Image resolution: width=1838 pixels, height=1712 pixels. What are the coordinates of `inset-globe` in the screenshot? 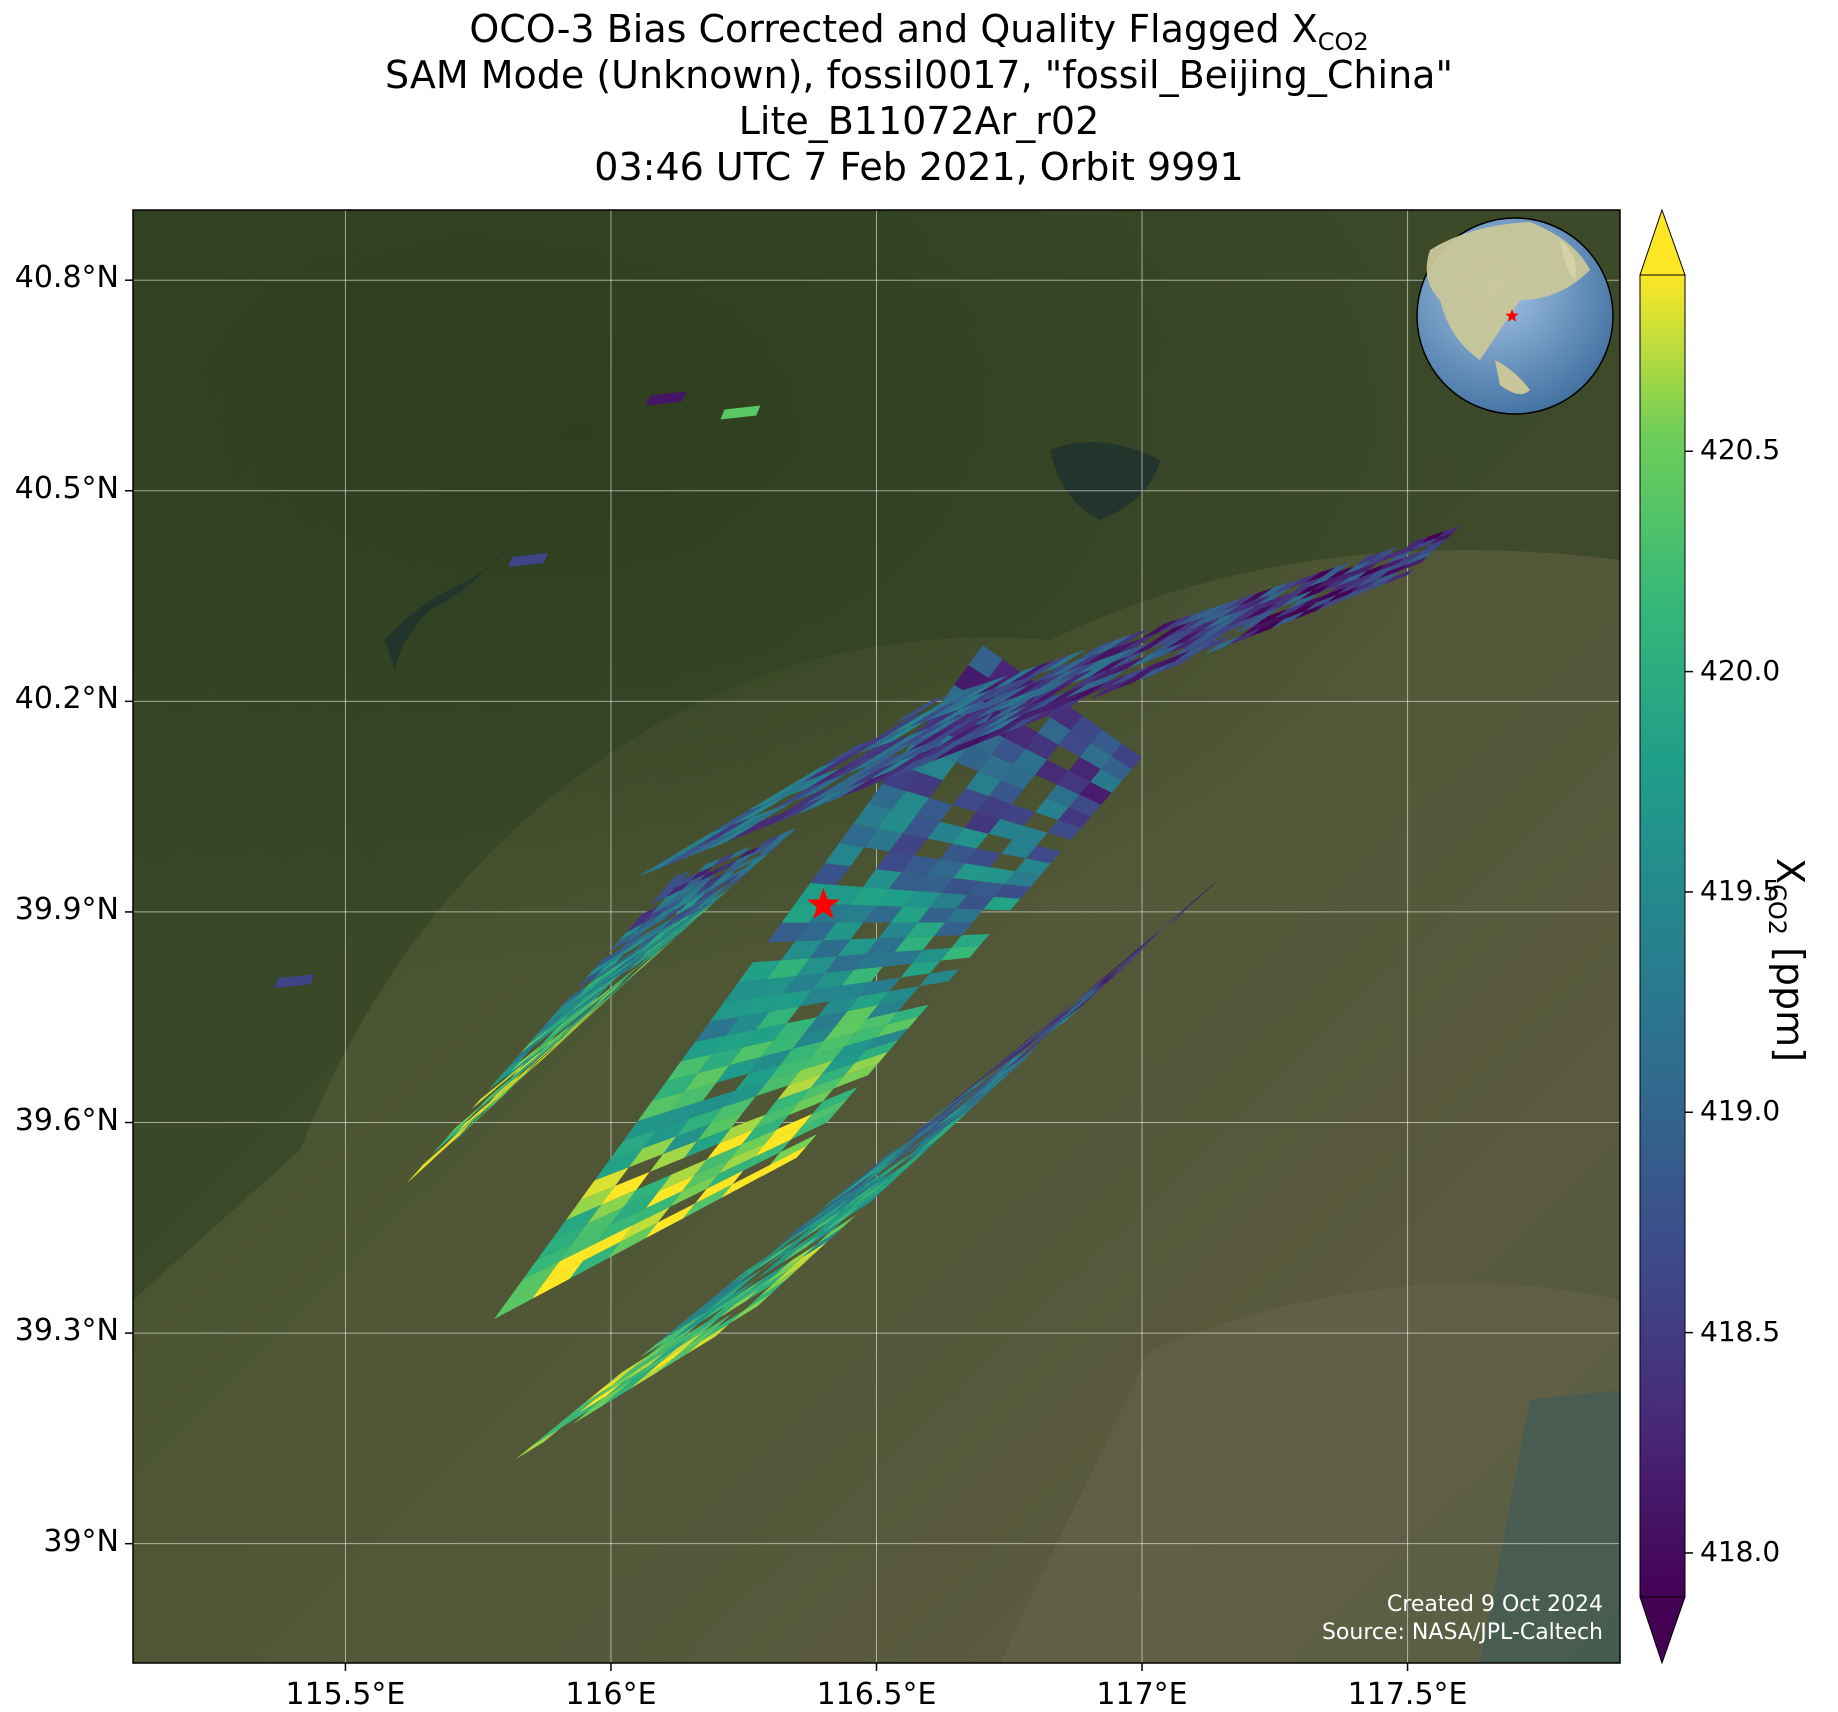 It's located at (1515, 316).